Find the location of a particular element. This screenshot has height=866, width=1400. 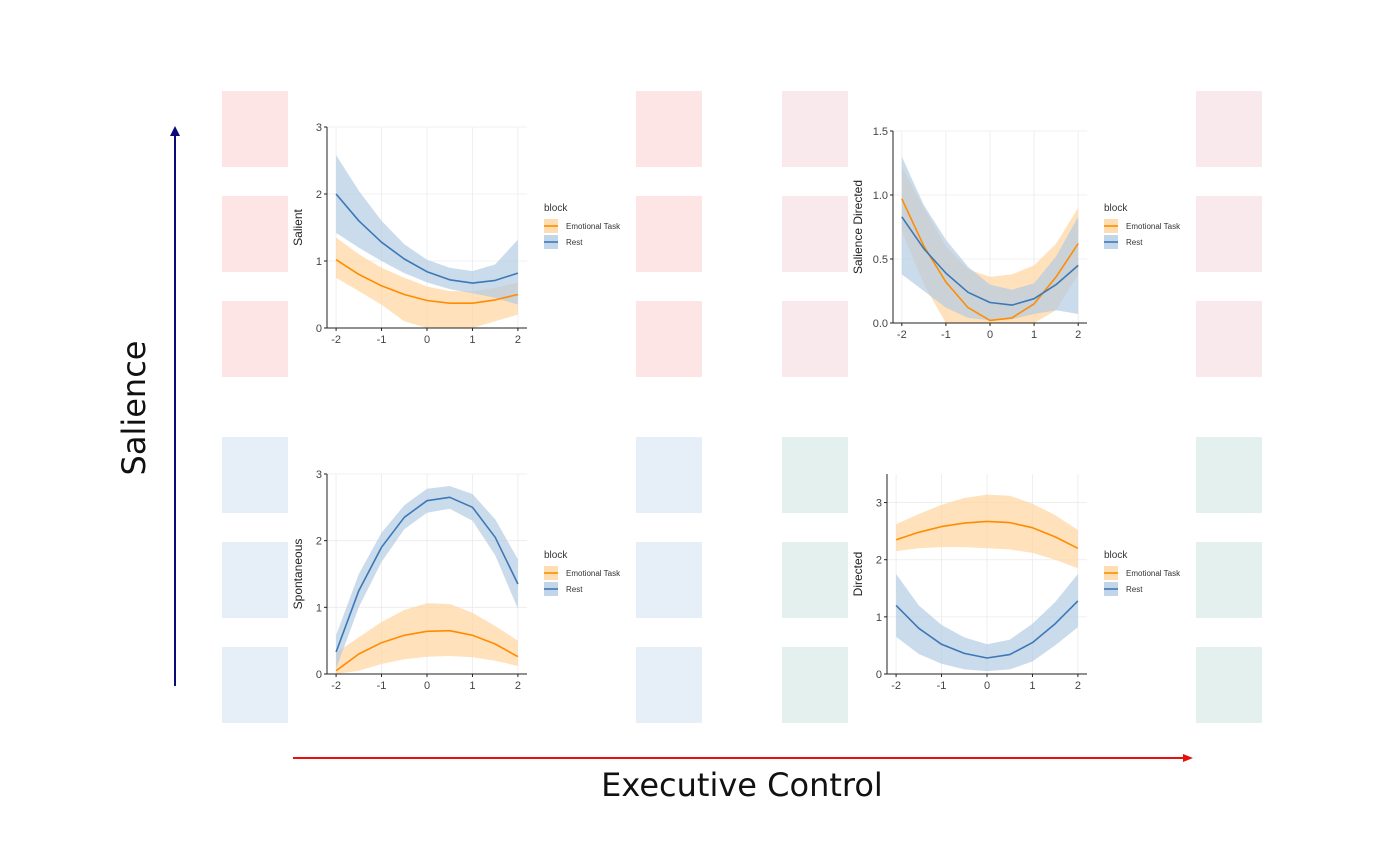

y-axis-label: Directed is located at coordinates (858, 574).